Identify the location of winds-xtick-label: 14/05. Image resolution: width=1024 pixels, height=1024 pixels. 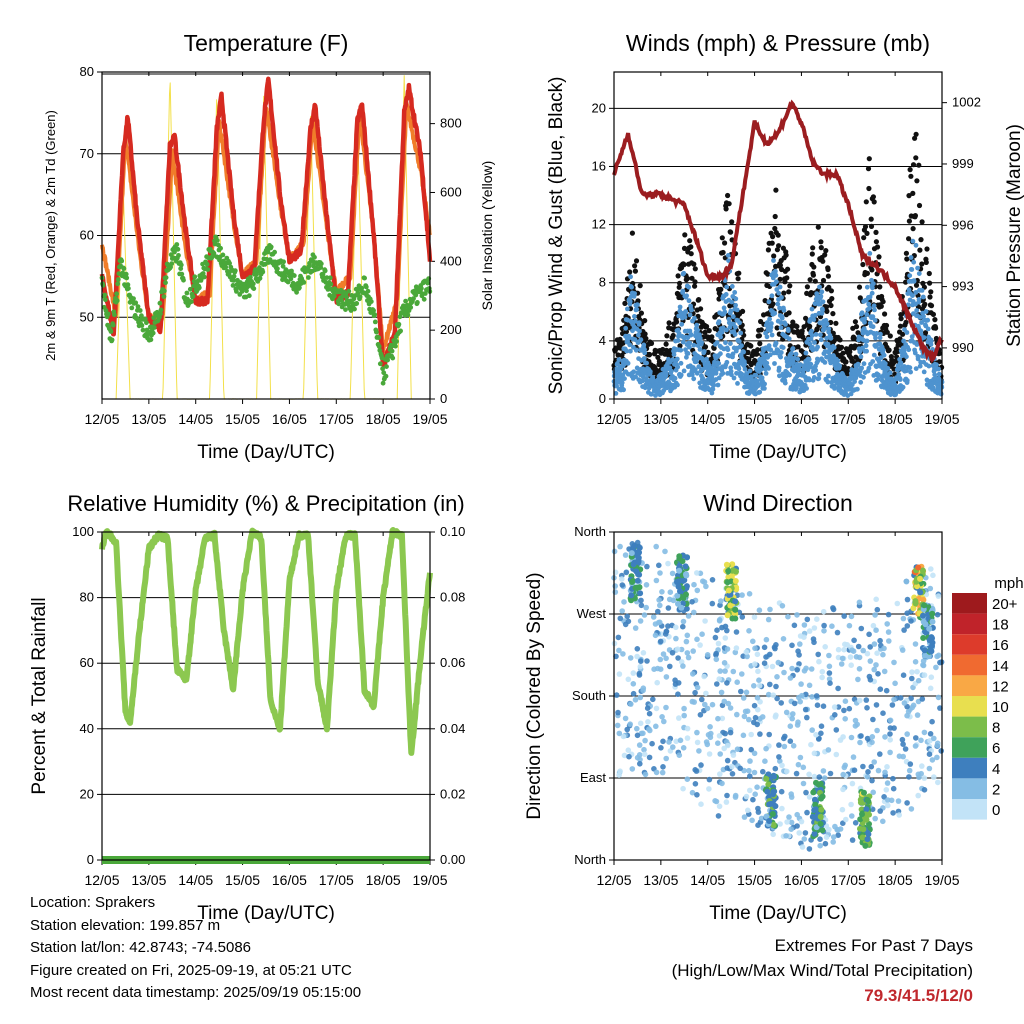
(707, 419).